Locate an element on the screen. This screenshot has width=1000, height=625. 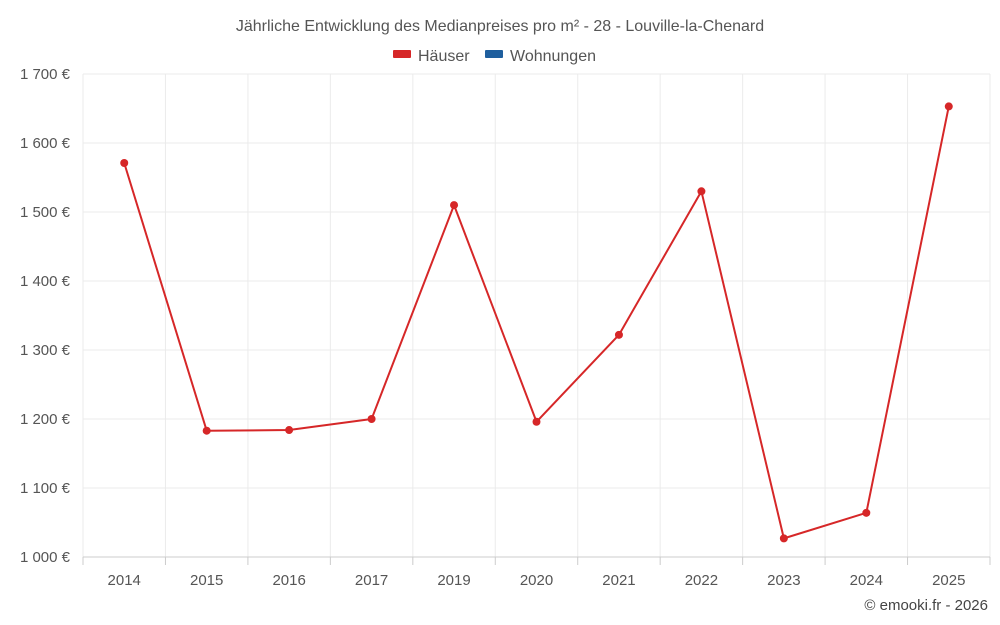
y-tick-label: 1 400 € is located at coordinates (45, 281).